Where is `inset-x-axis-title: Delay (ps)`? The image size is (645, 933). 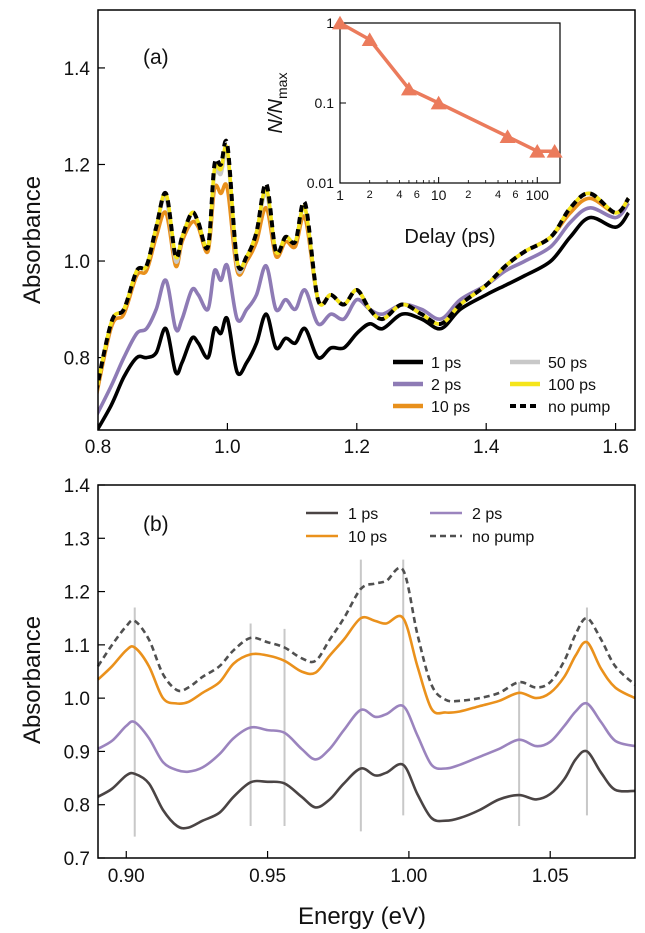
inset-x-axis-title: Delay (ps) is located at coordinates (449, 237).